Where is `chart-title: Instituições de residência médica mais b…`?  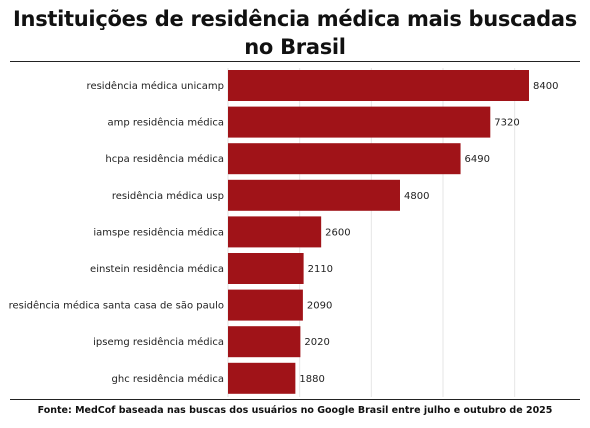
chart-title: Instituições de residência médica mais b… is located at coordinates (295, 33).